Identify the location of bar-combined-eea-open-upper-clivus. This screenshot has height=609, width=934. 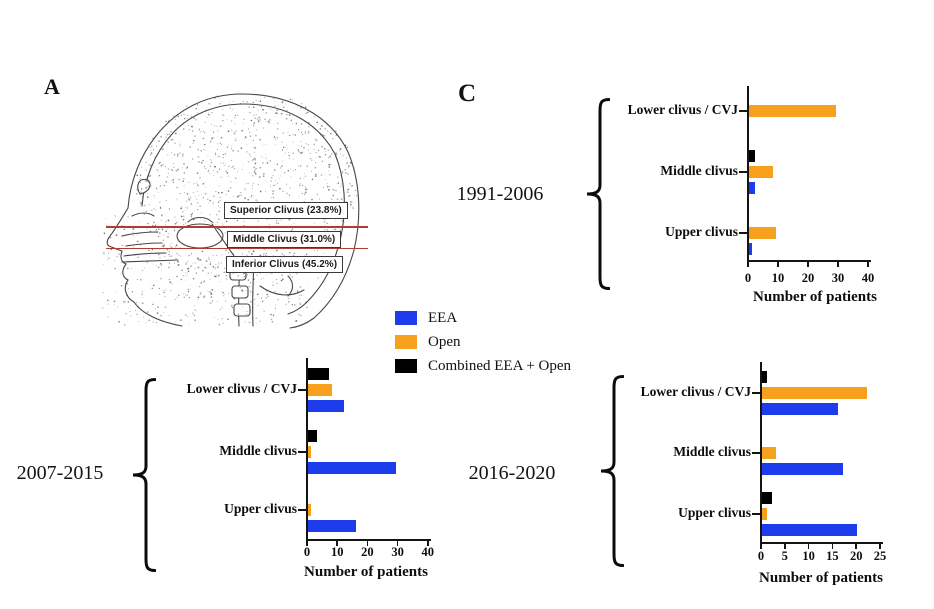
(767, 498).